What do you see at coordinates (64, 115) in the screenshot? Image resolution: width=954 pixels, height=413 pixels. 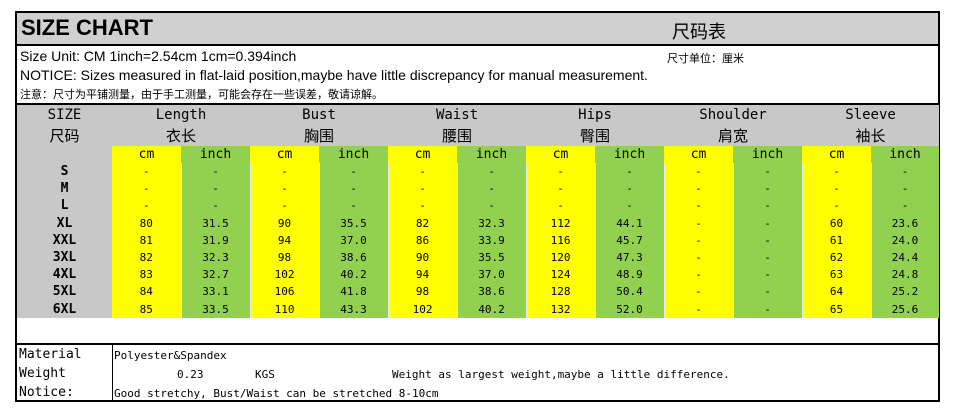 I see `col-header-size: SIZE` at bounding box center [64, 115].